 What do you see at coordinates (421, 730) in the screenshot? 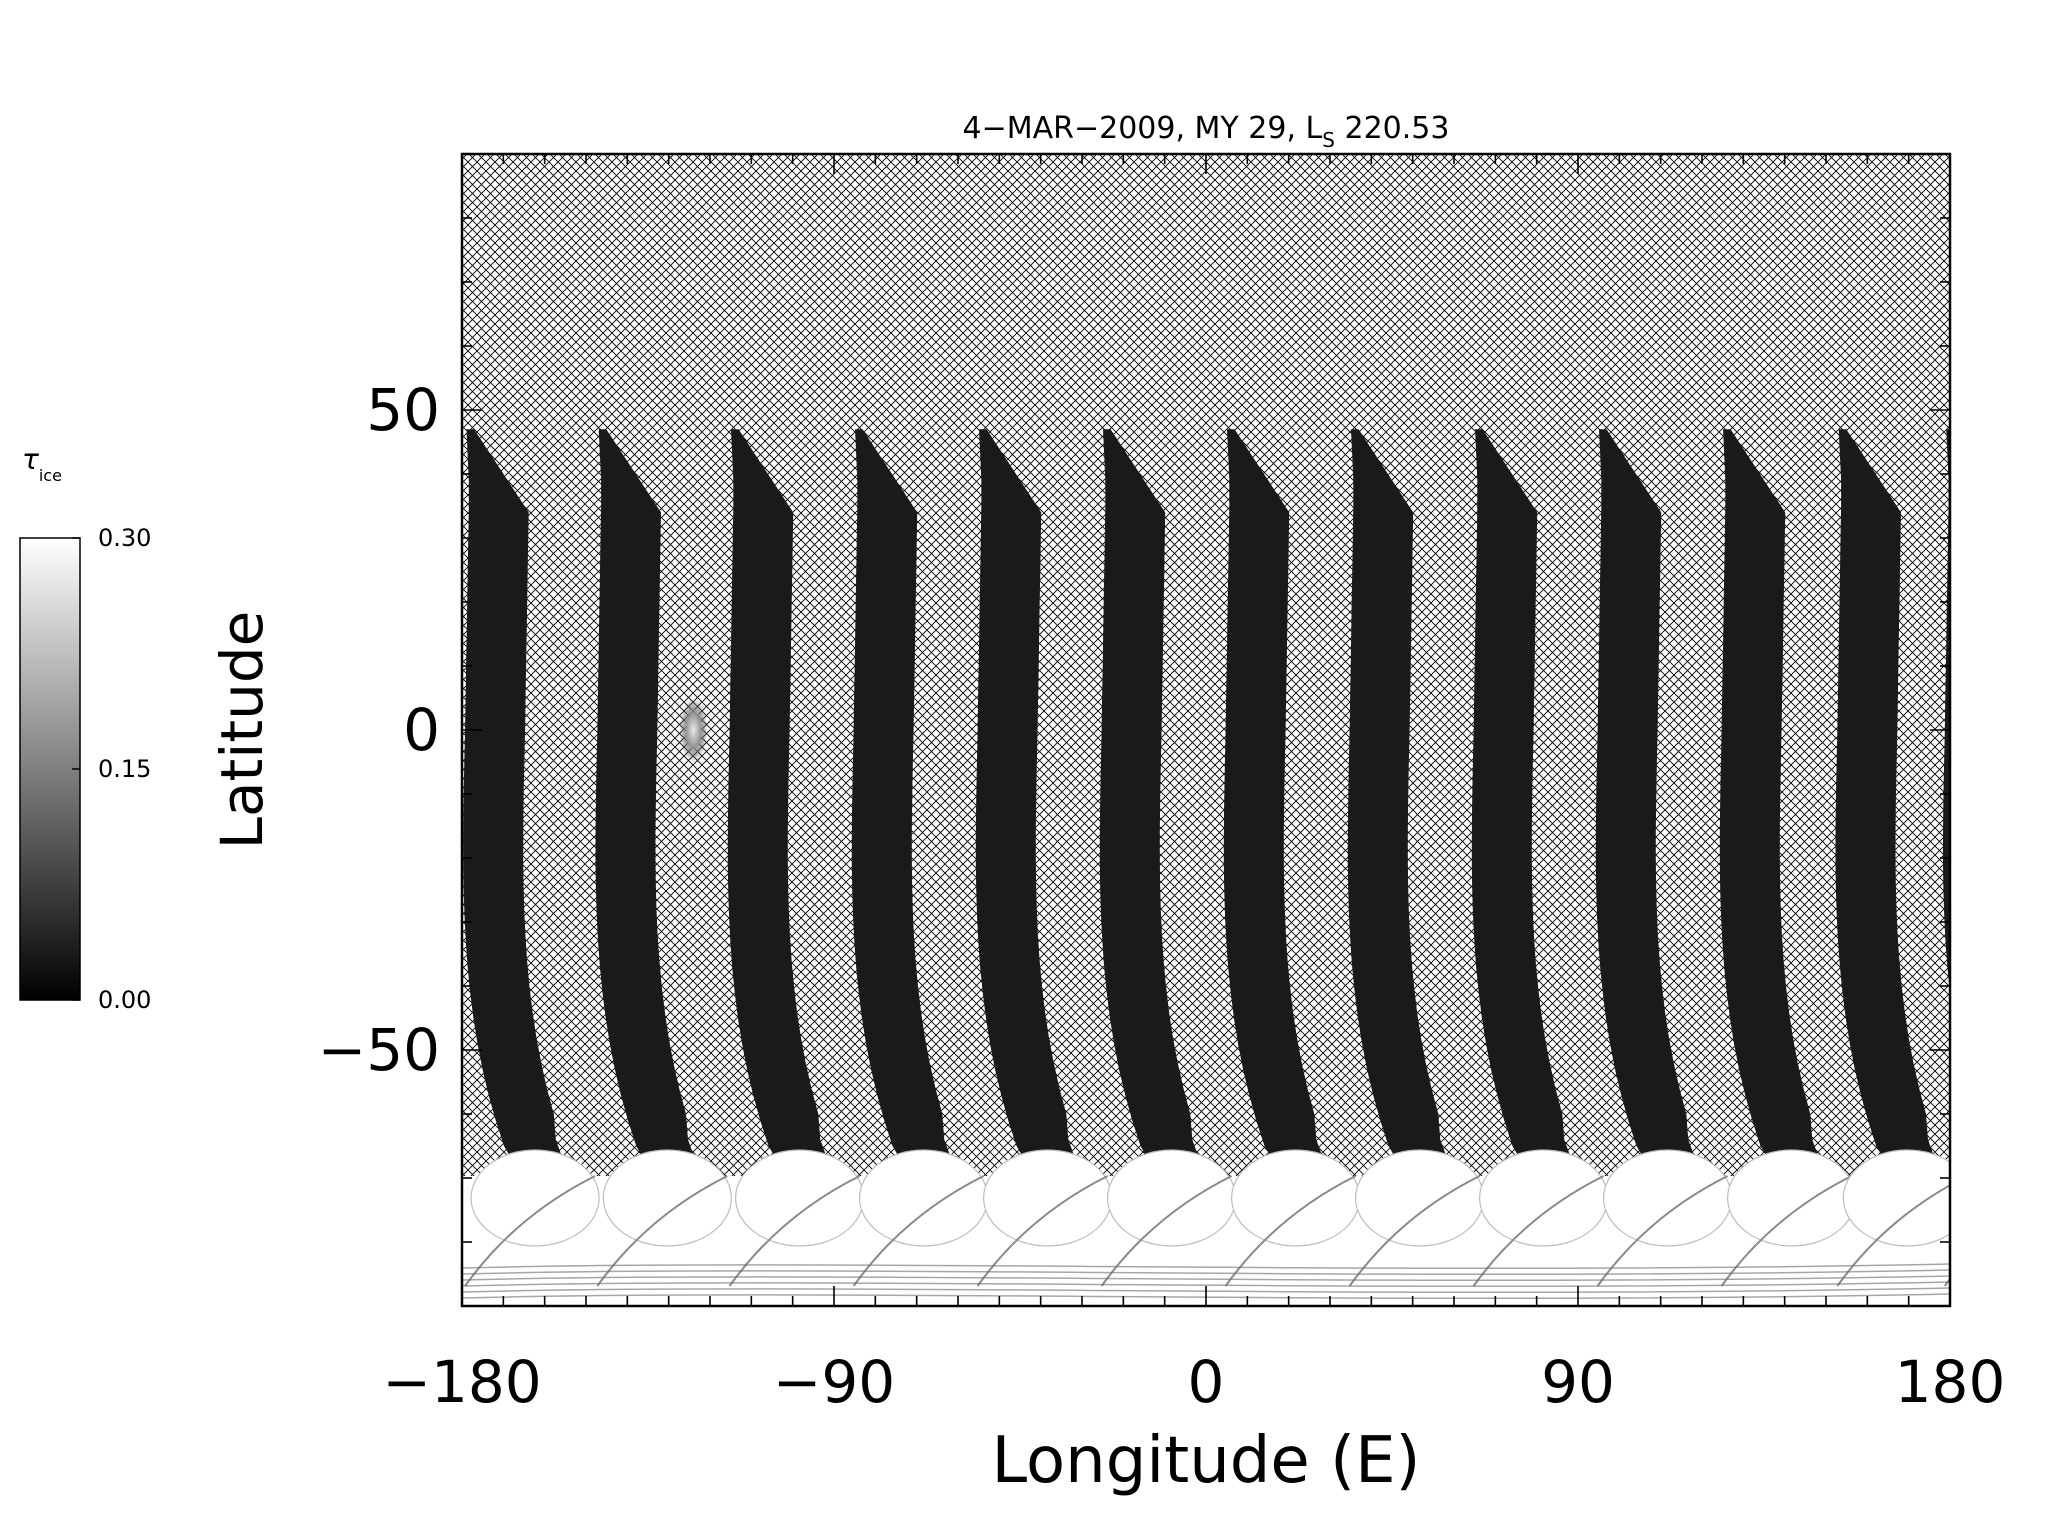
I see `y-tick-label: 0` at bounding box center [421, 730].